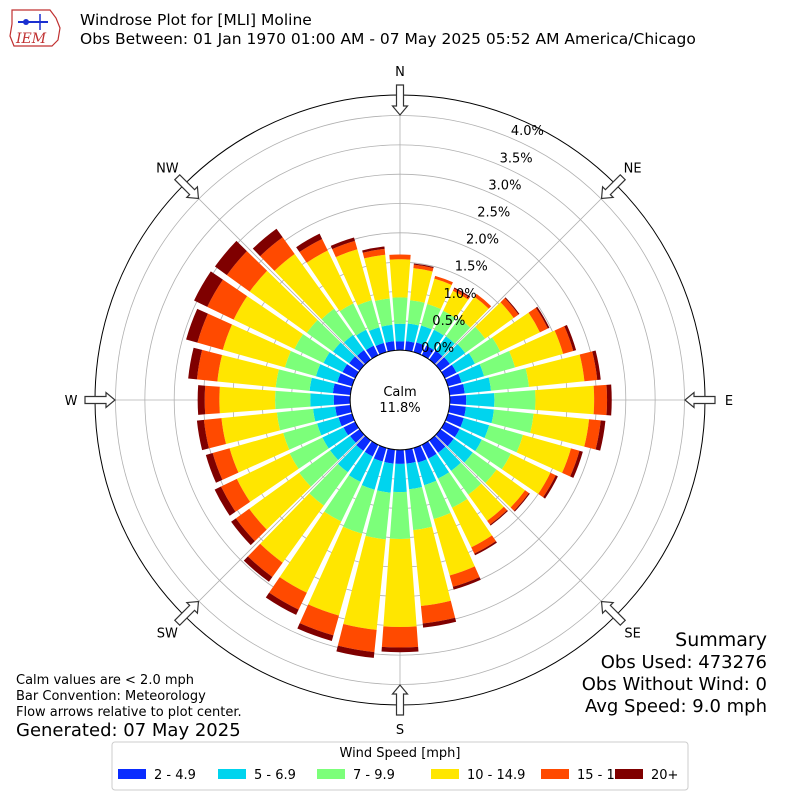  I want to click on summary-obs-used: Obs Used: 473276, so click(684, 662).